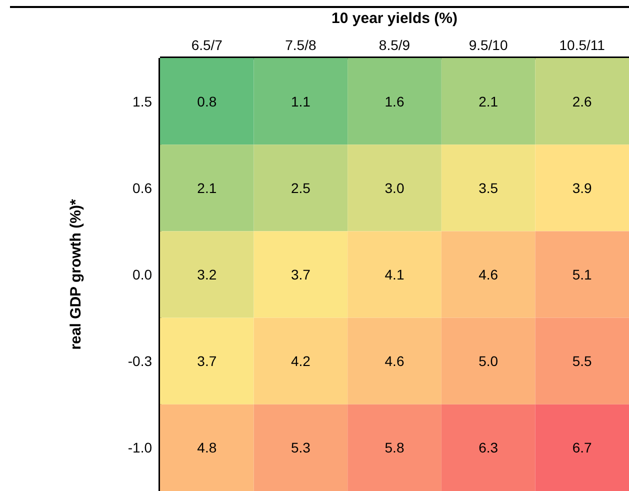 The width and height of the screenshot is (629, 491). I want to click on y-tick-label: -1.0, so click(140, 448).